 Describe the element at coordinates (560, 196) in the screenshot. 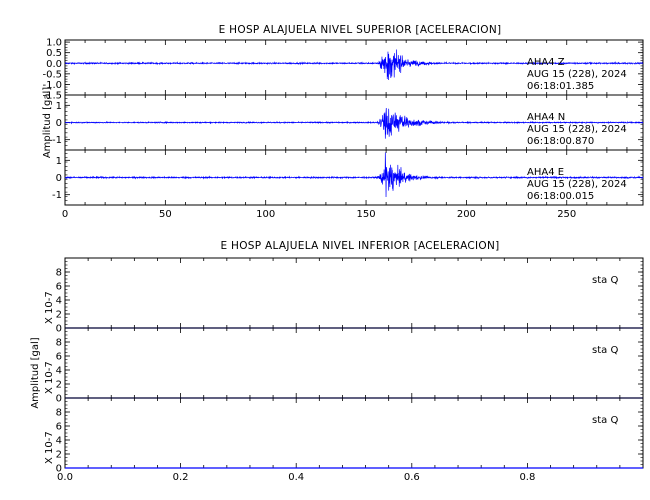

I see `time-label: 06:18:00.015` at that location.